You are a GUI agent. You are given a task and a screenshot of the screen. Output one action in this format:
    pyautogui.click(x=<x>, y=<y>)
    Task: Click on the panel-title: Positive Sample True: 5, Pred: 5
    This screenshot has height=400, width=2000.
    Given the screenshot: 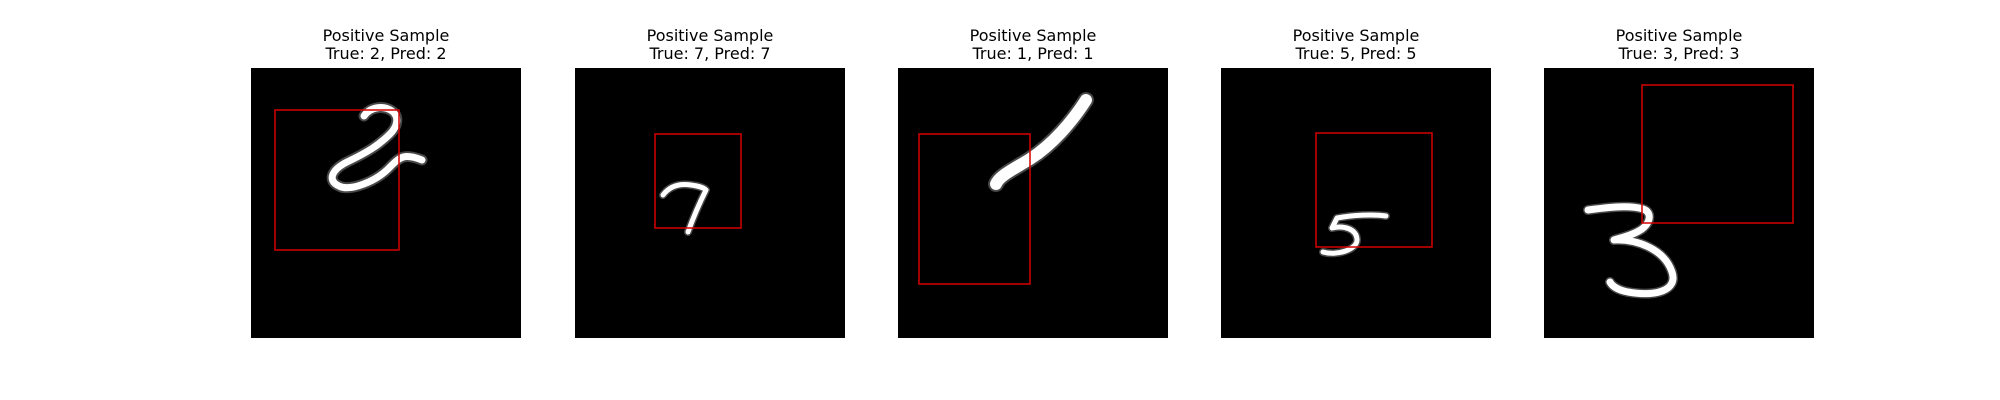 What is the action you would take?
    pyautogui.click(x=1356, y=45)
    